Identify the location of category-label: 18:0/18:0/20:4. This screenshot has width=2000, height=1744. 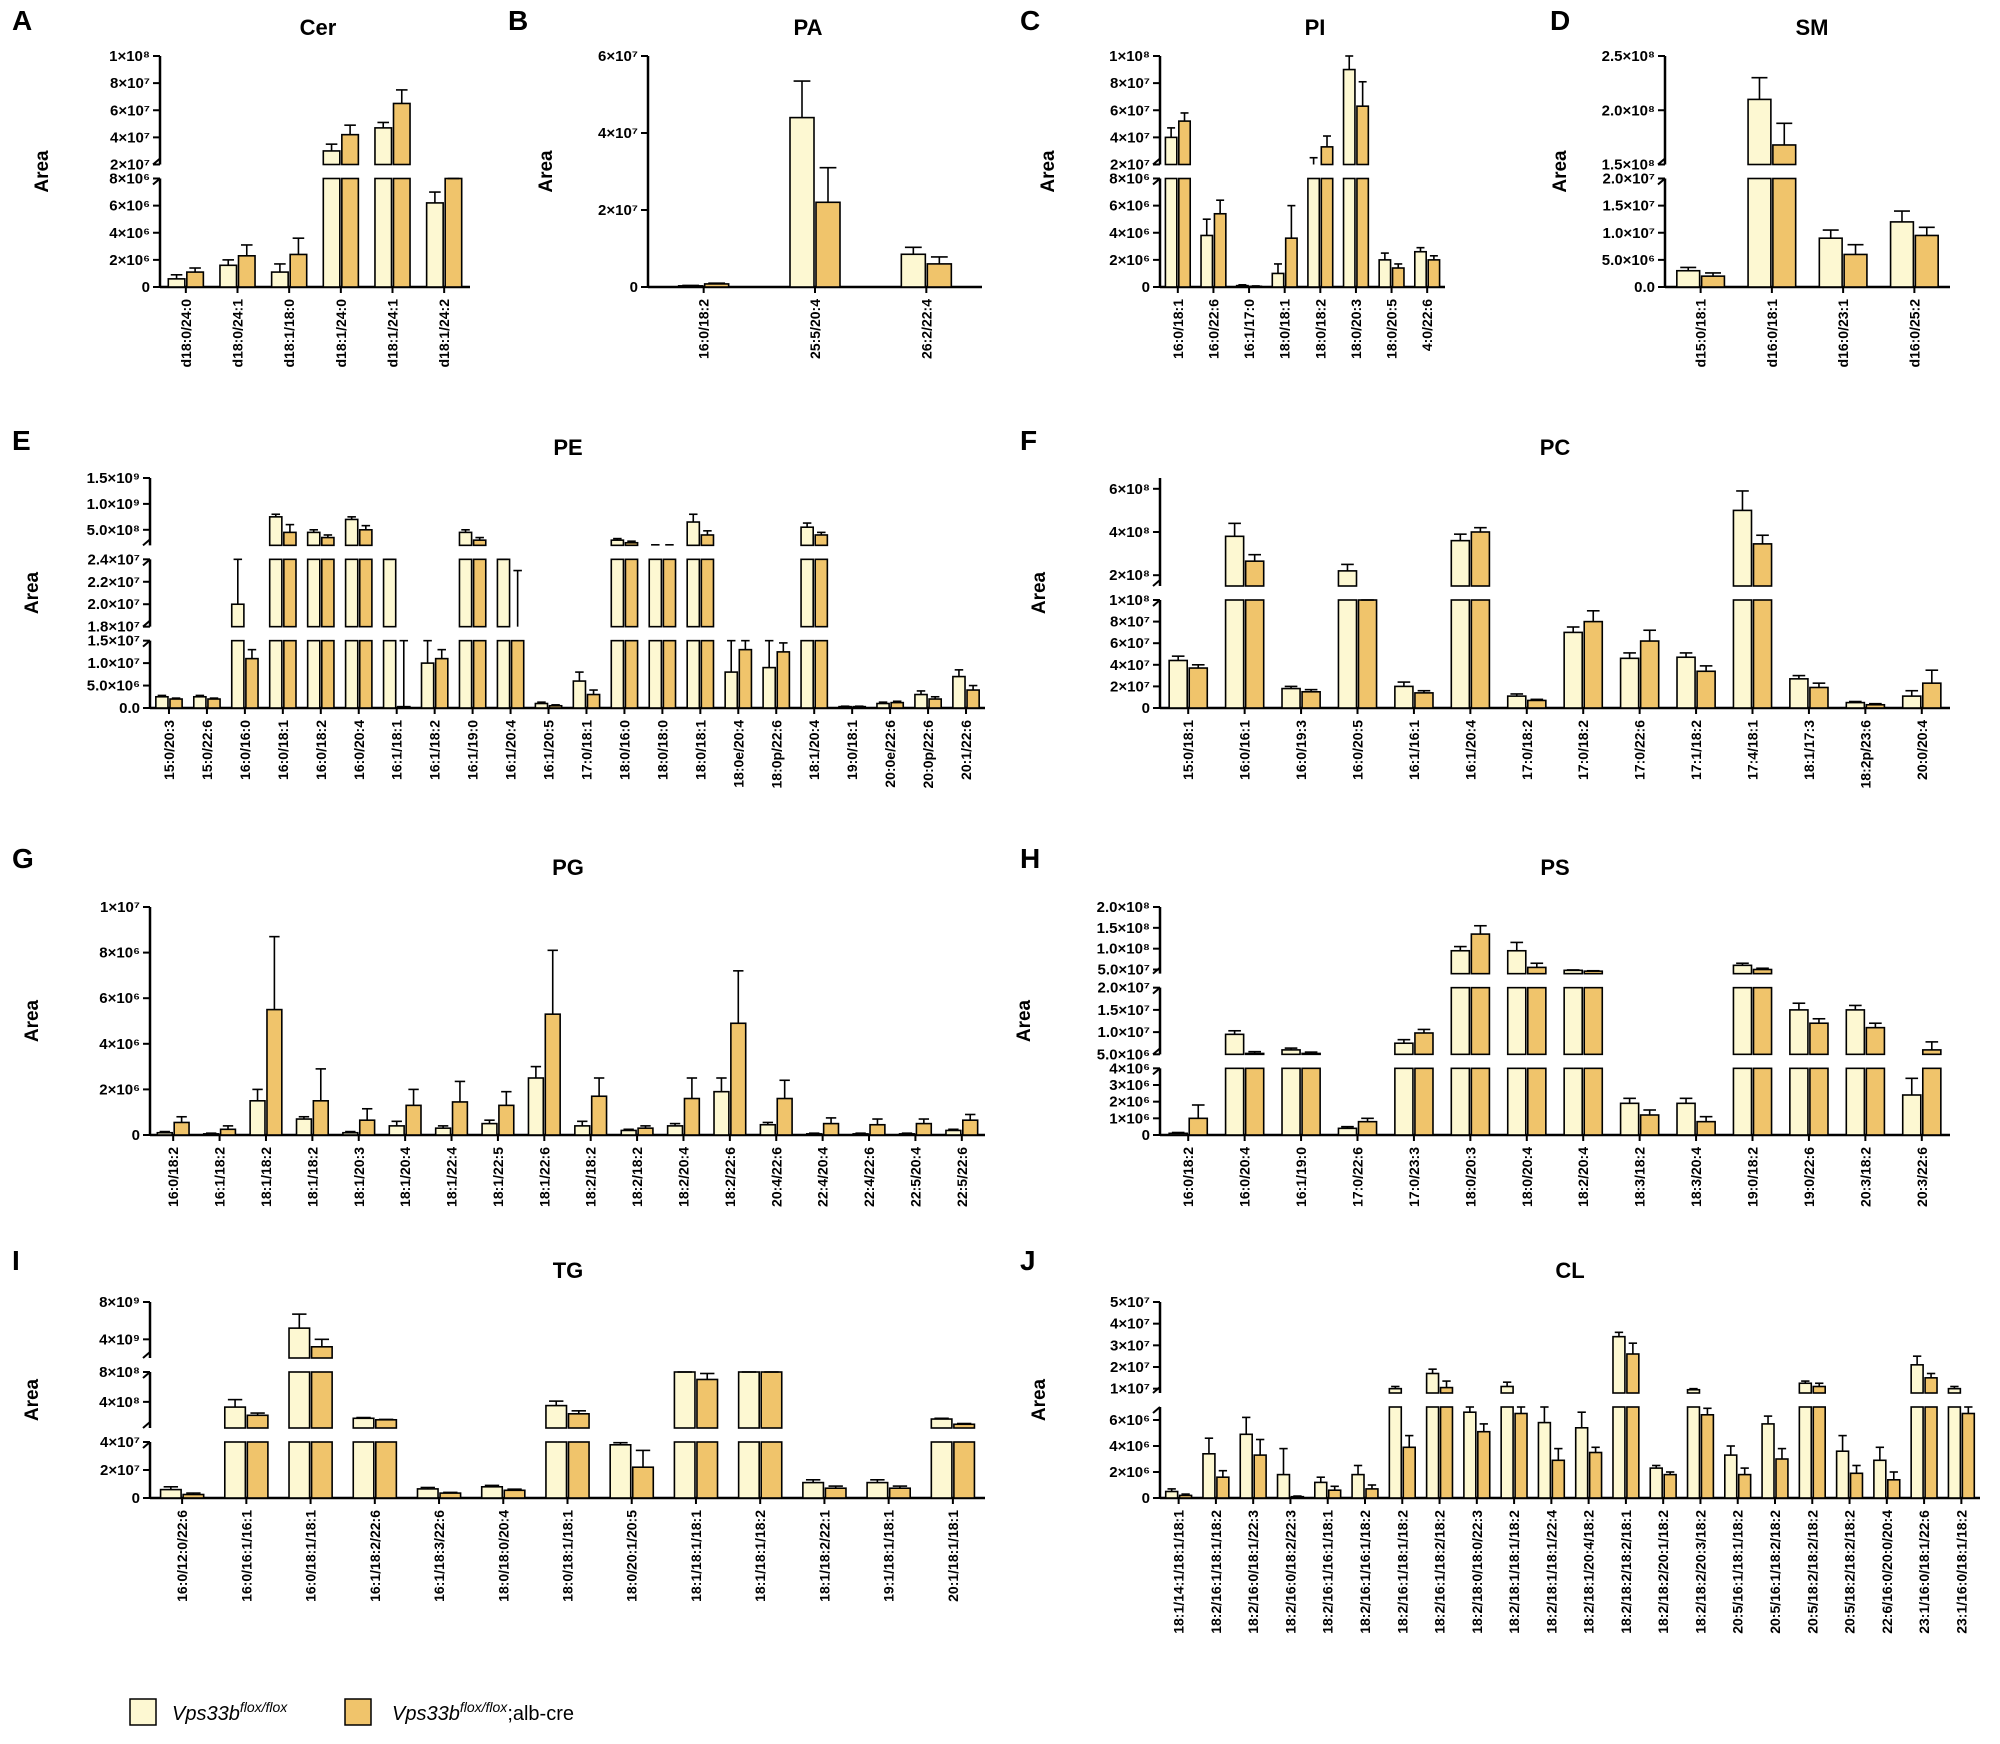
(503, 1556).